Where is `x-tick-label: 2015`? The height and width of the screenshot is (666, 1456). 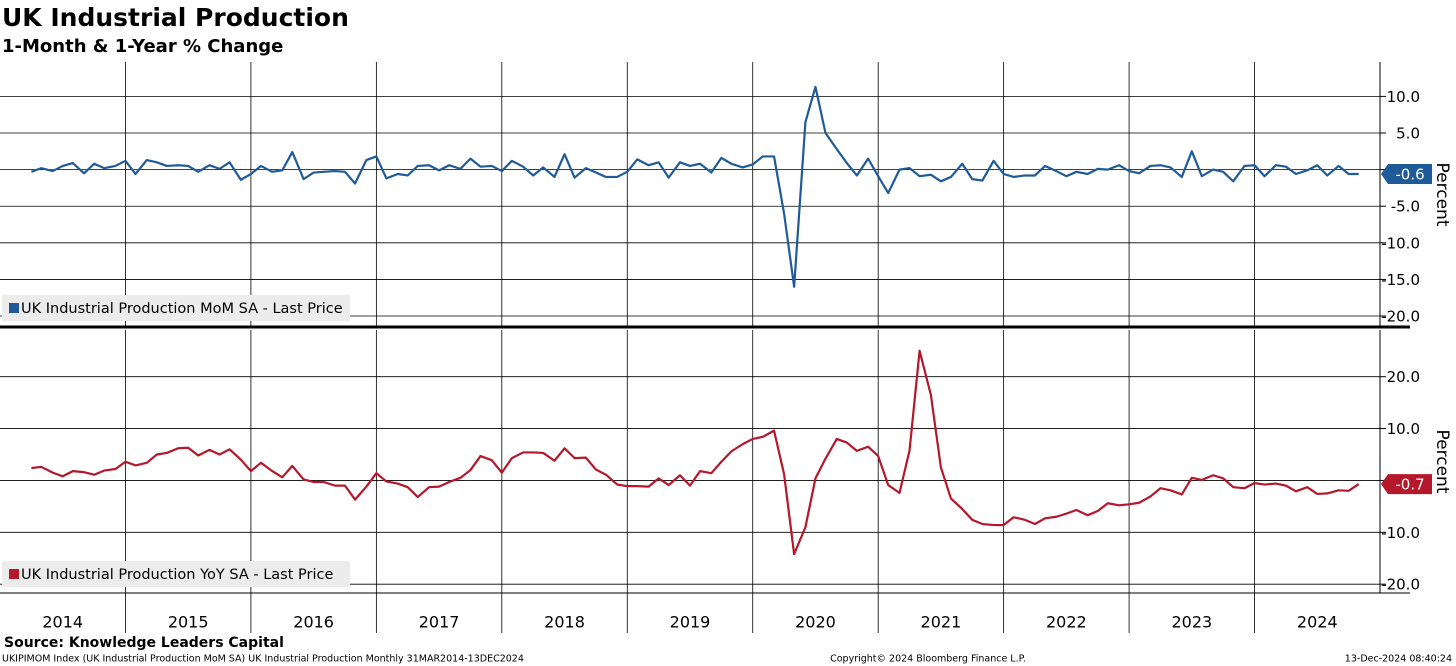
x-tick-label: 2015 is located at coordinates (188, 622).